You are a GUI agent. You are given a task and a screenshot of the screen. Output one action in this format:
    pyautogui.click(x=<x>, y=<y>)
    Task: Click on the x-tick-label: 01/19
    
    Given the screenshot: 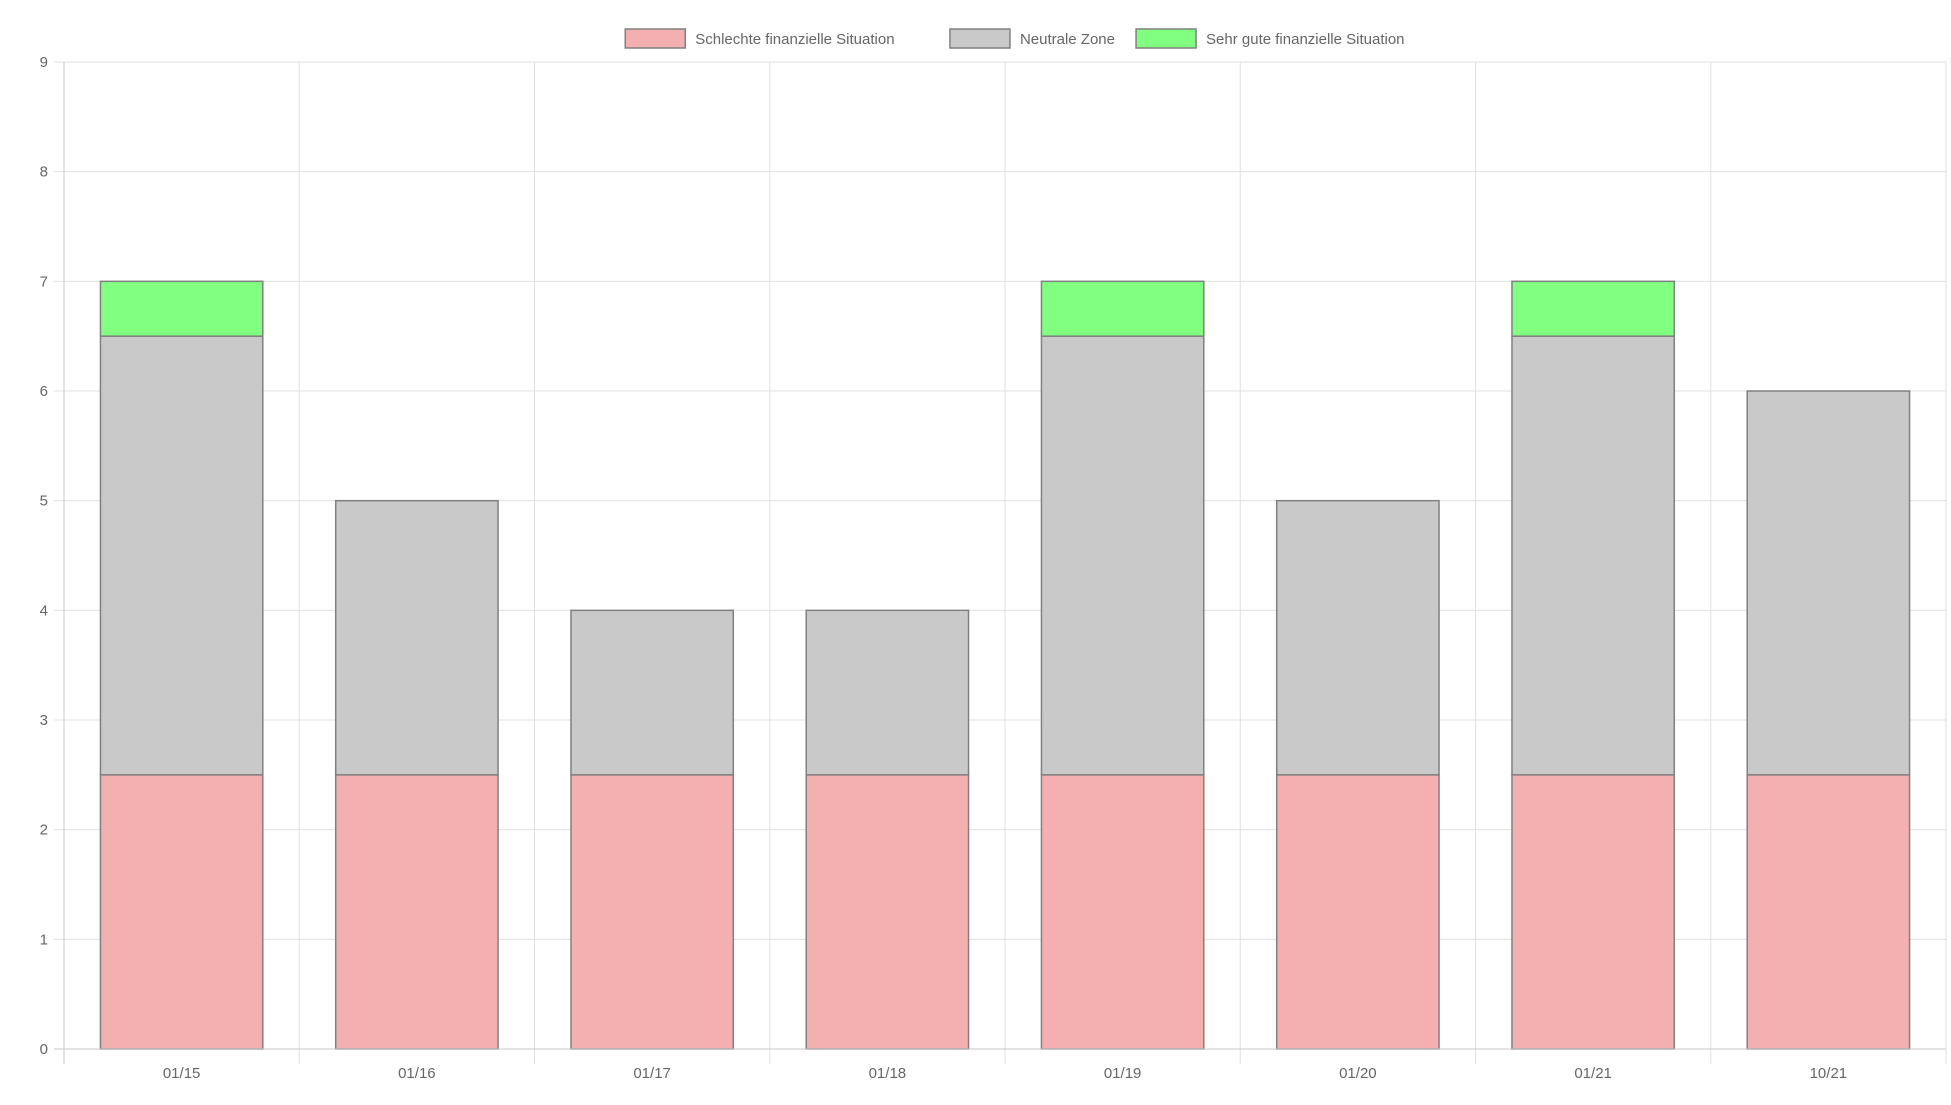 What is the action you would take?
    pyautogui.click(x=1123, y=1073)
    